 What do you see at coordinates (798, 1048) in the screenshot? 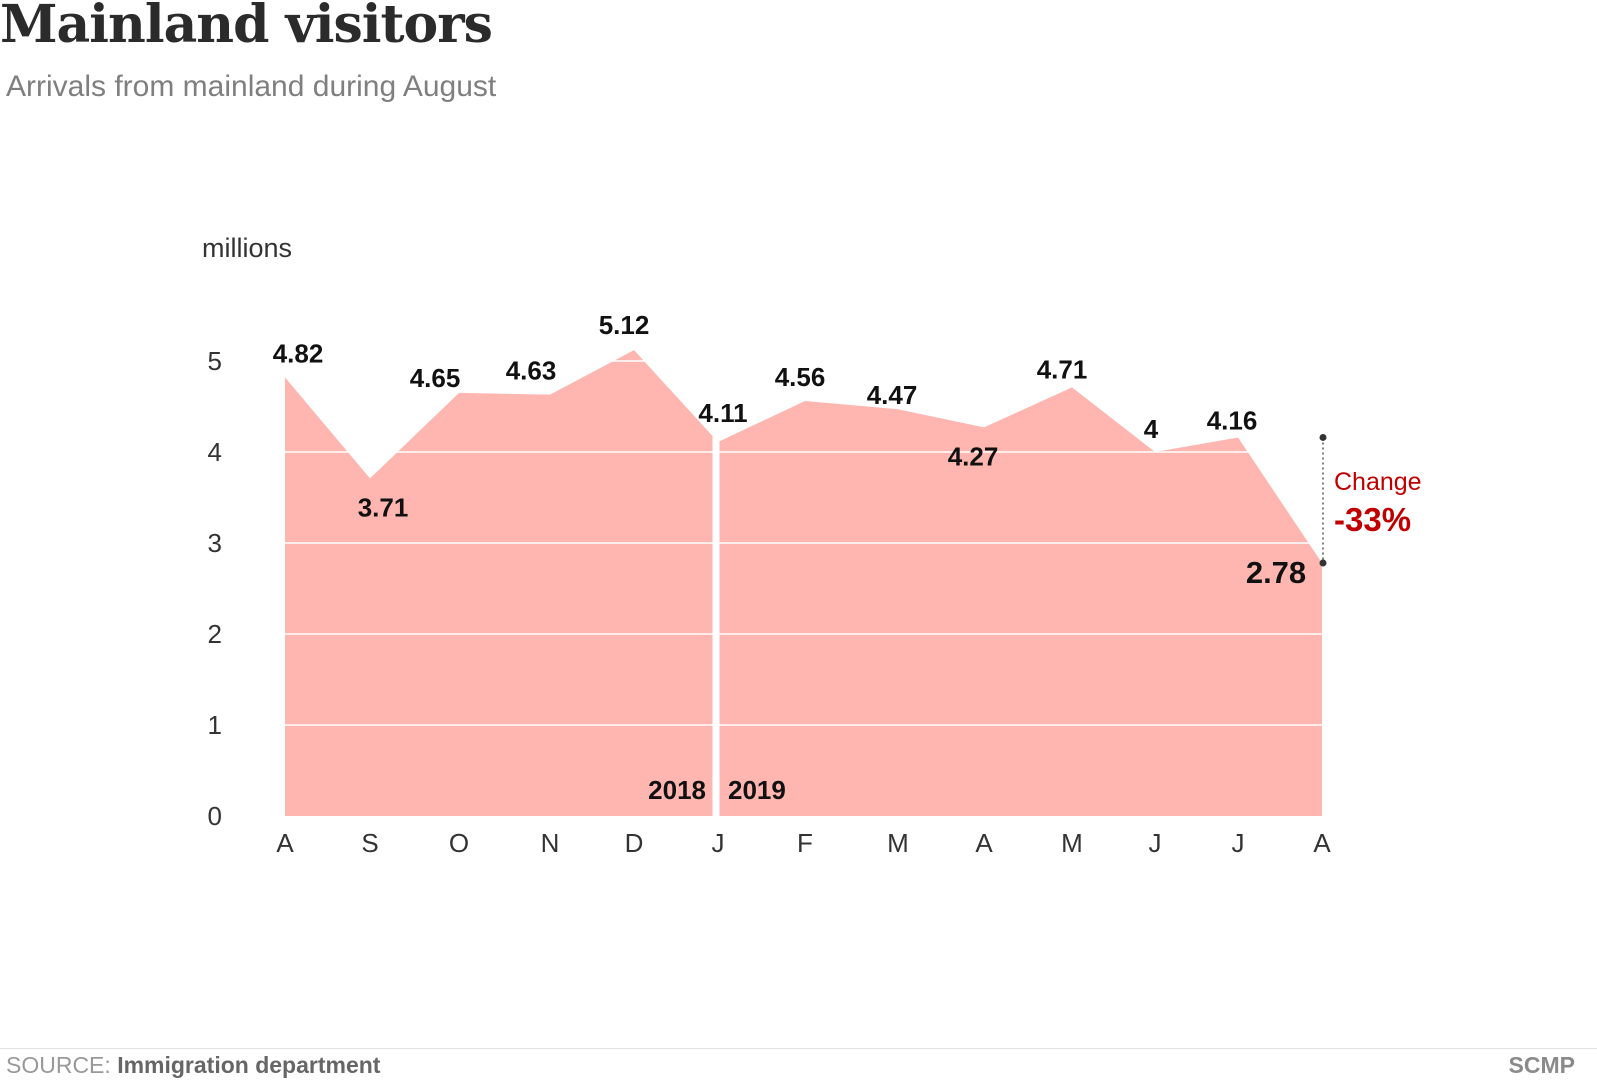
I see `footer-divider` at bounding box center [798, 1048].